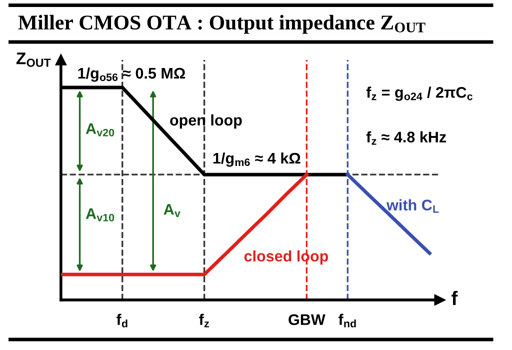  I want to click on x-tick-label: f$_{nd}$, so click(347, 321).